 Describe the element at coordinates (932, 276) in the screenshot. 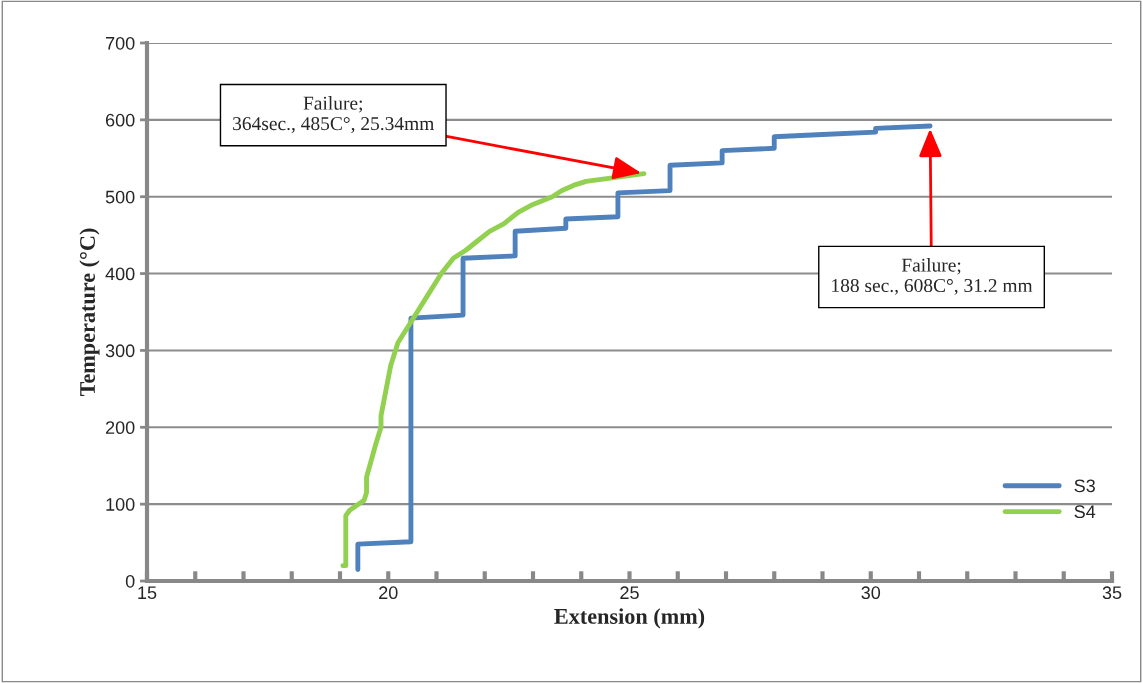

I see `annotation: Failure; 188 sec., 608C°, 31.2 mm` at that location.